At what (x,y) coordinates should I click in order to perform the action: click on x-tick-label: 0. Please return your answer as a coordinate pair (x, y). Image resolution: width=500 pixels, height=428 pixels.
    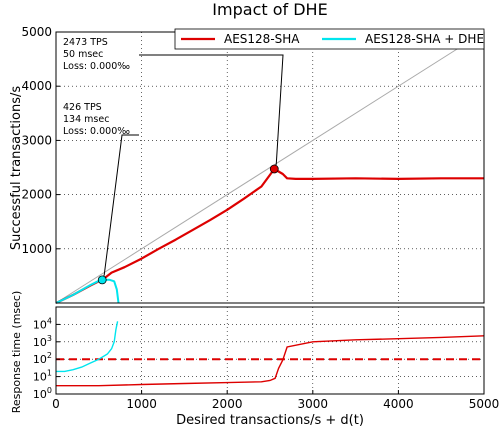
    Looking at the image, I should click on (56, 404).